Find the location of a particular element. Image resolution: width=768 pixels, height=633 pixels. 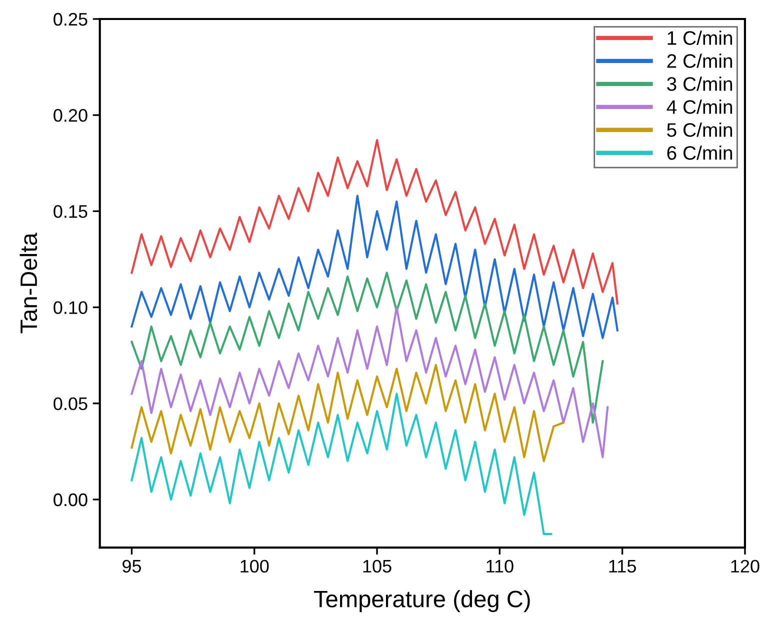

x-tick-label: 100 is located at coordinates (254, 566).